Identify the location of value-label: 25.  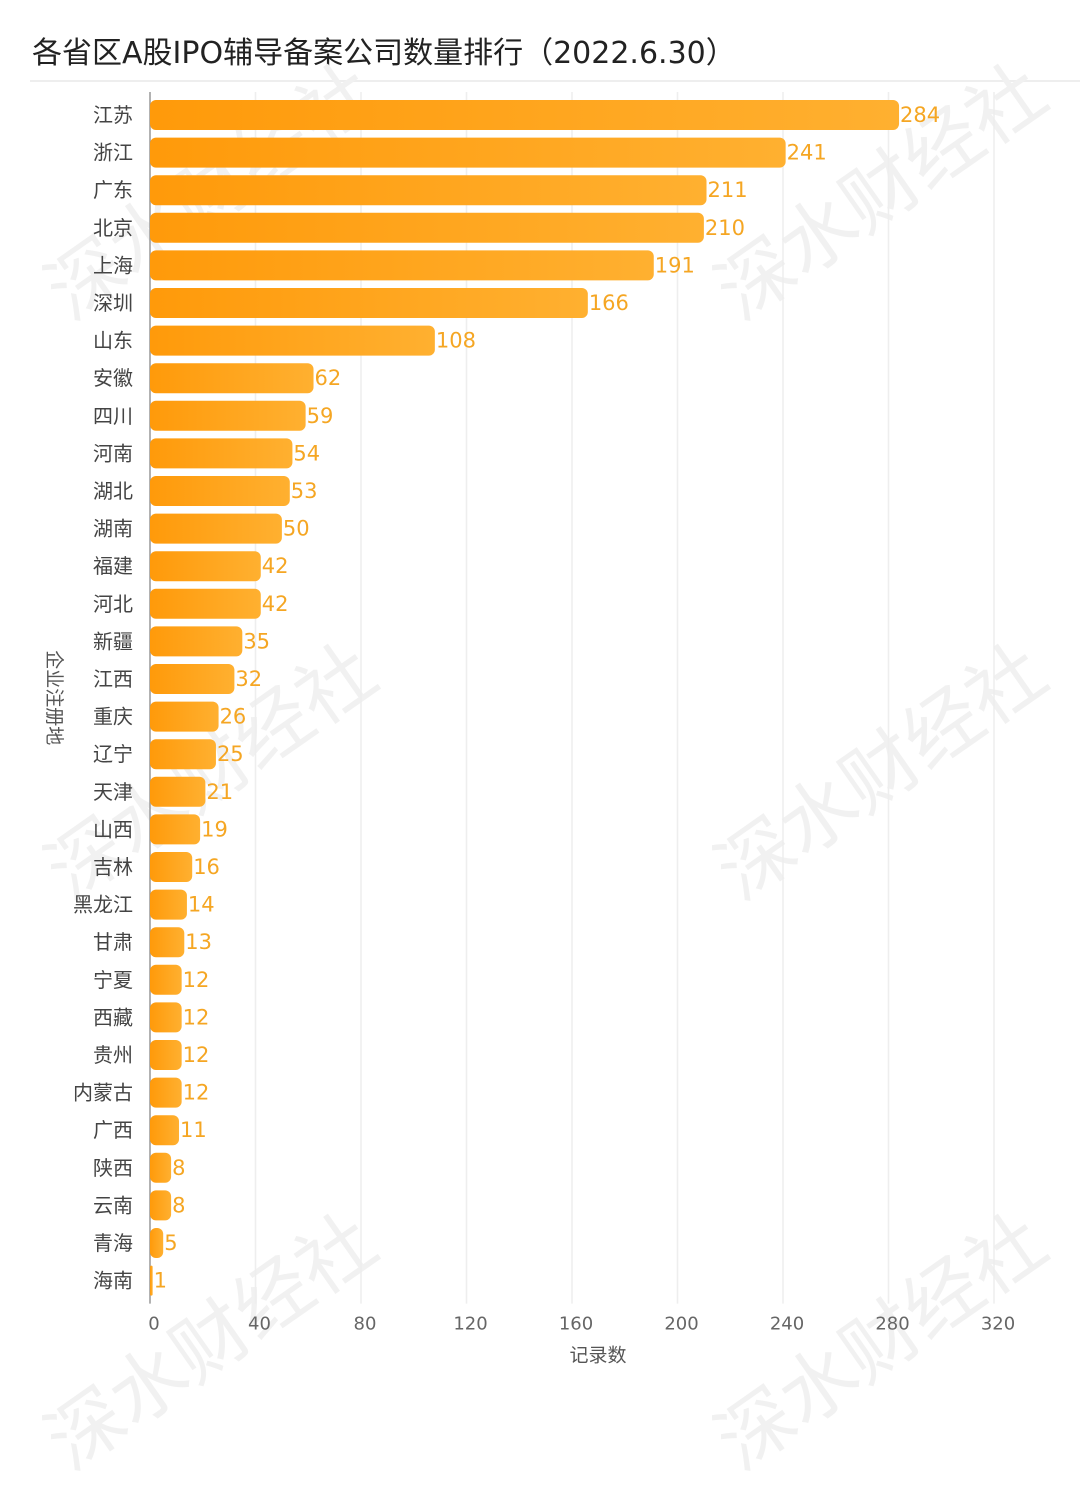
(230, 754).